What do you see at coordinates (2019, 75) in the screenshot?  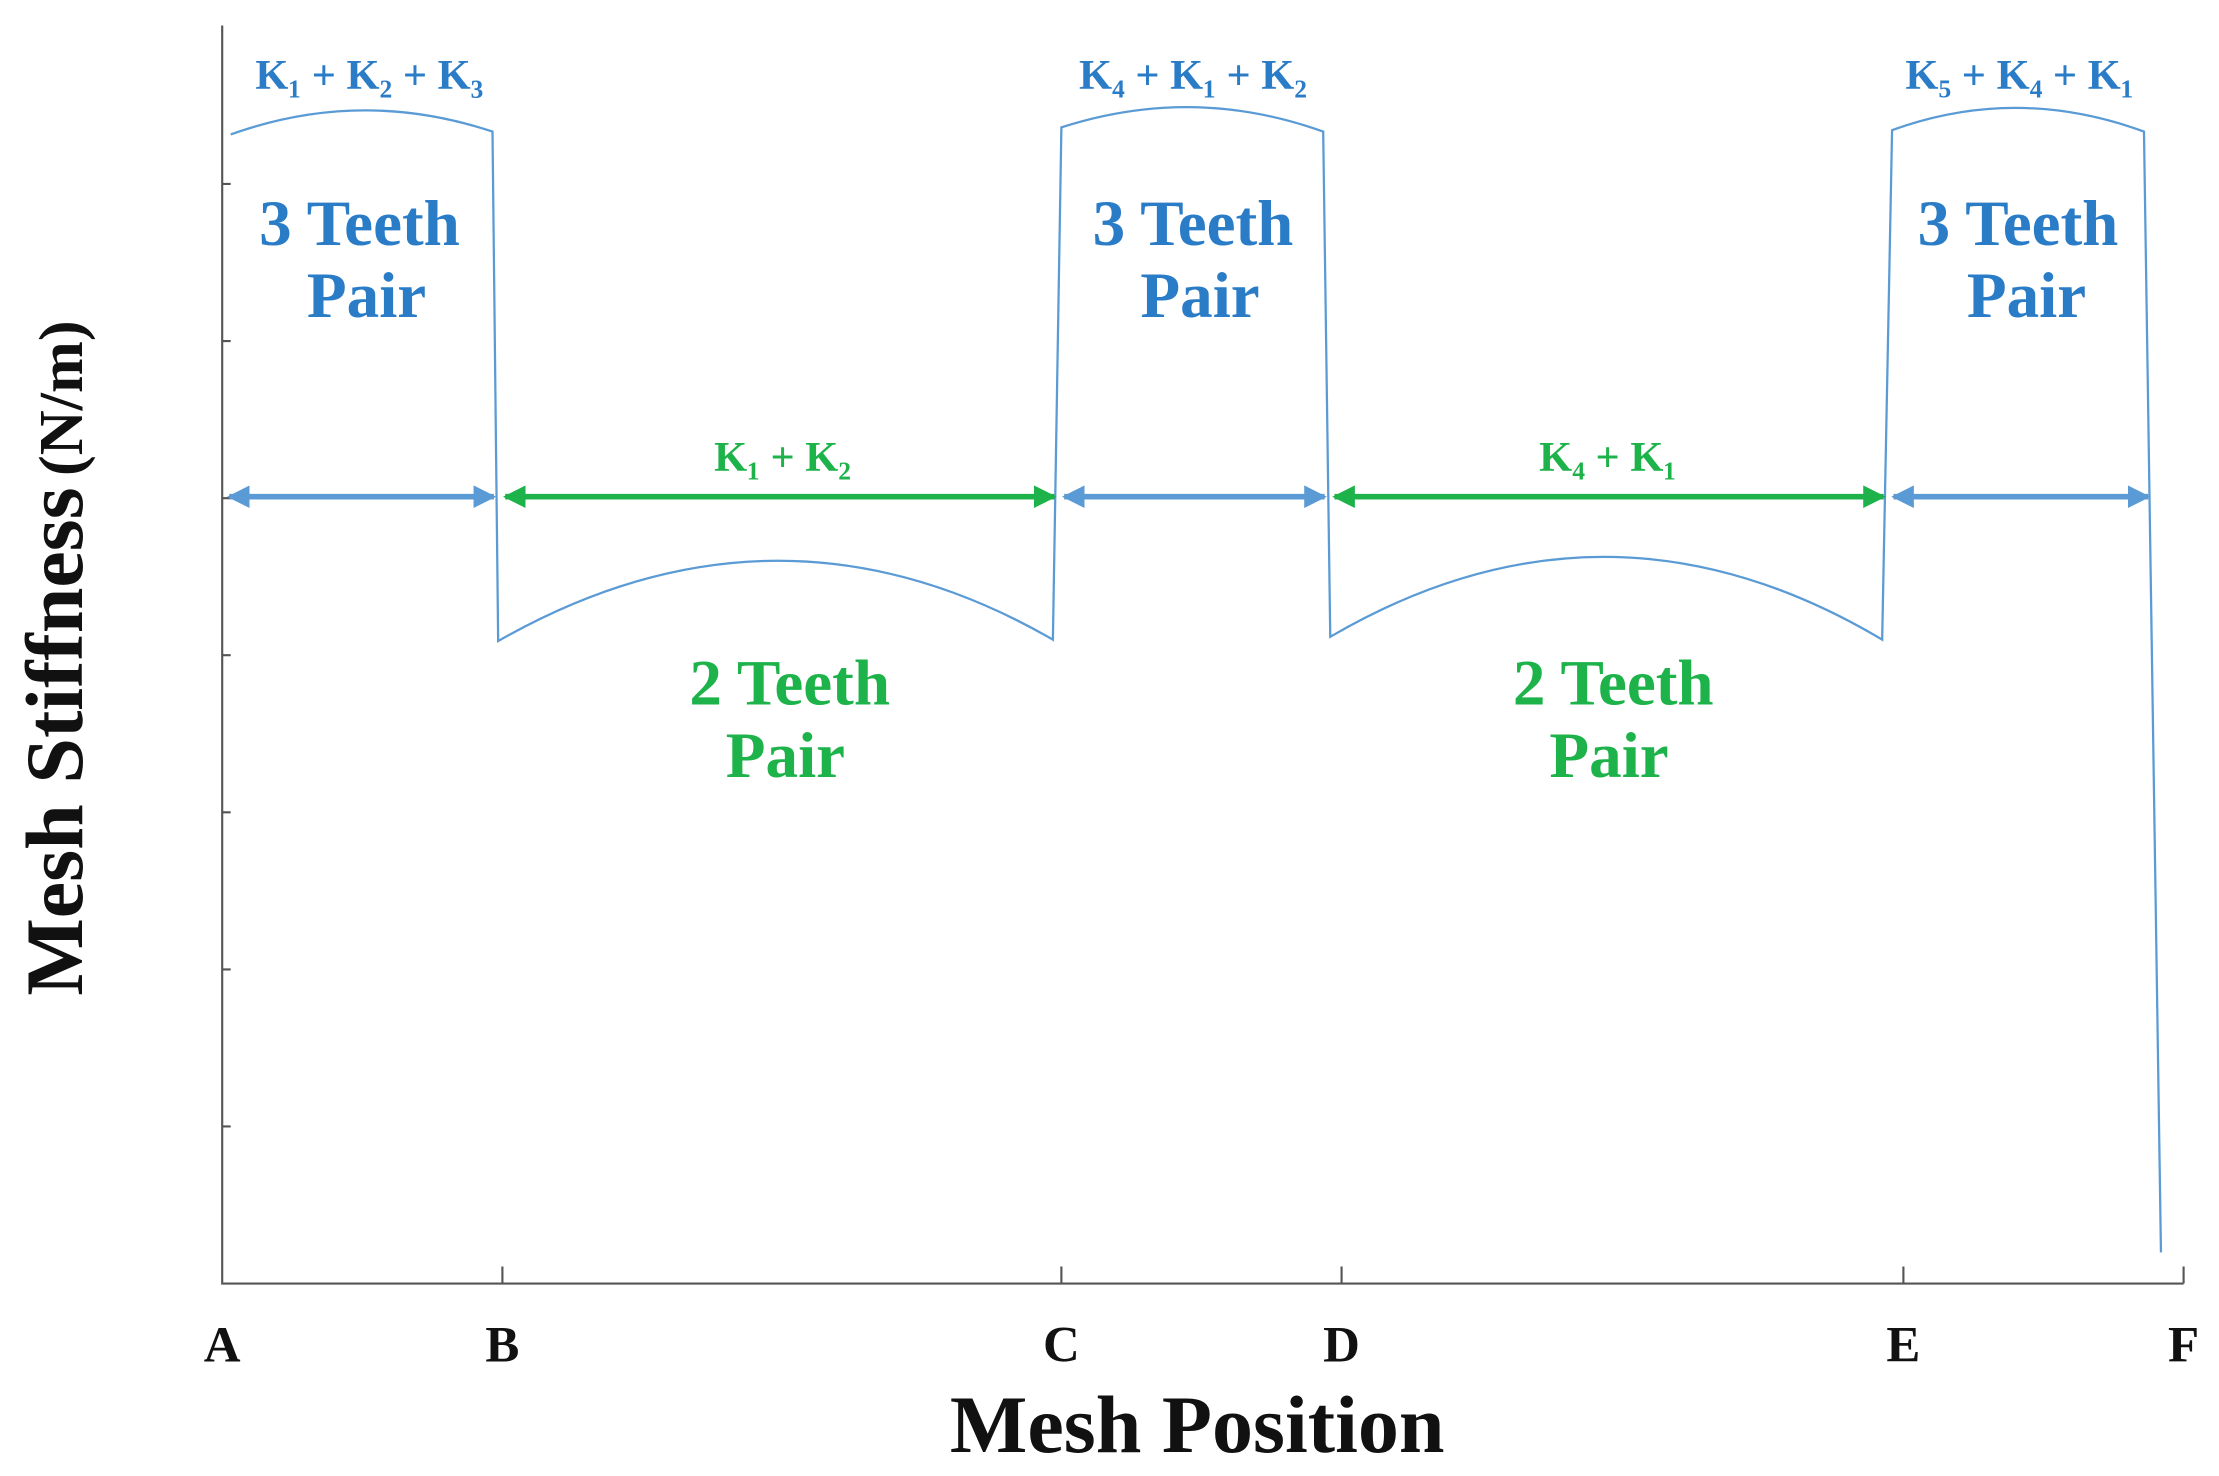 I see `stiffness-label: K₅ + K₄ + K₁` at bounding box center [2019, 75].